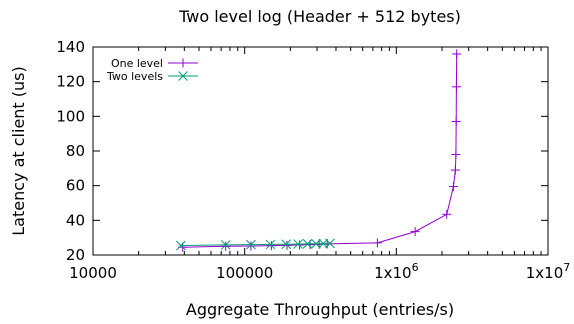 The width and height of the screenshot is (574, 324). I want to click on y-tick: 140, so click(302, 47).